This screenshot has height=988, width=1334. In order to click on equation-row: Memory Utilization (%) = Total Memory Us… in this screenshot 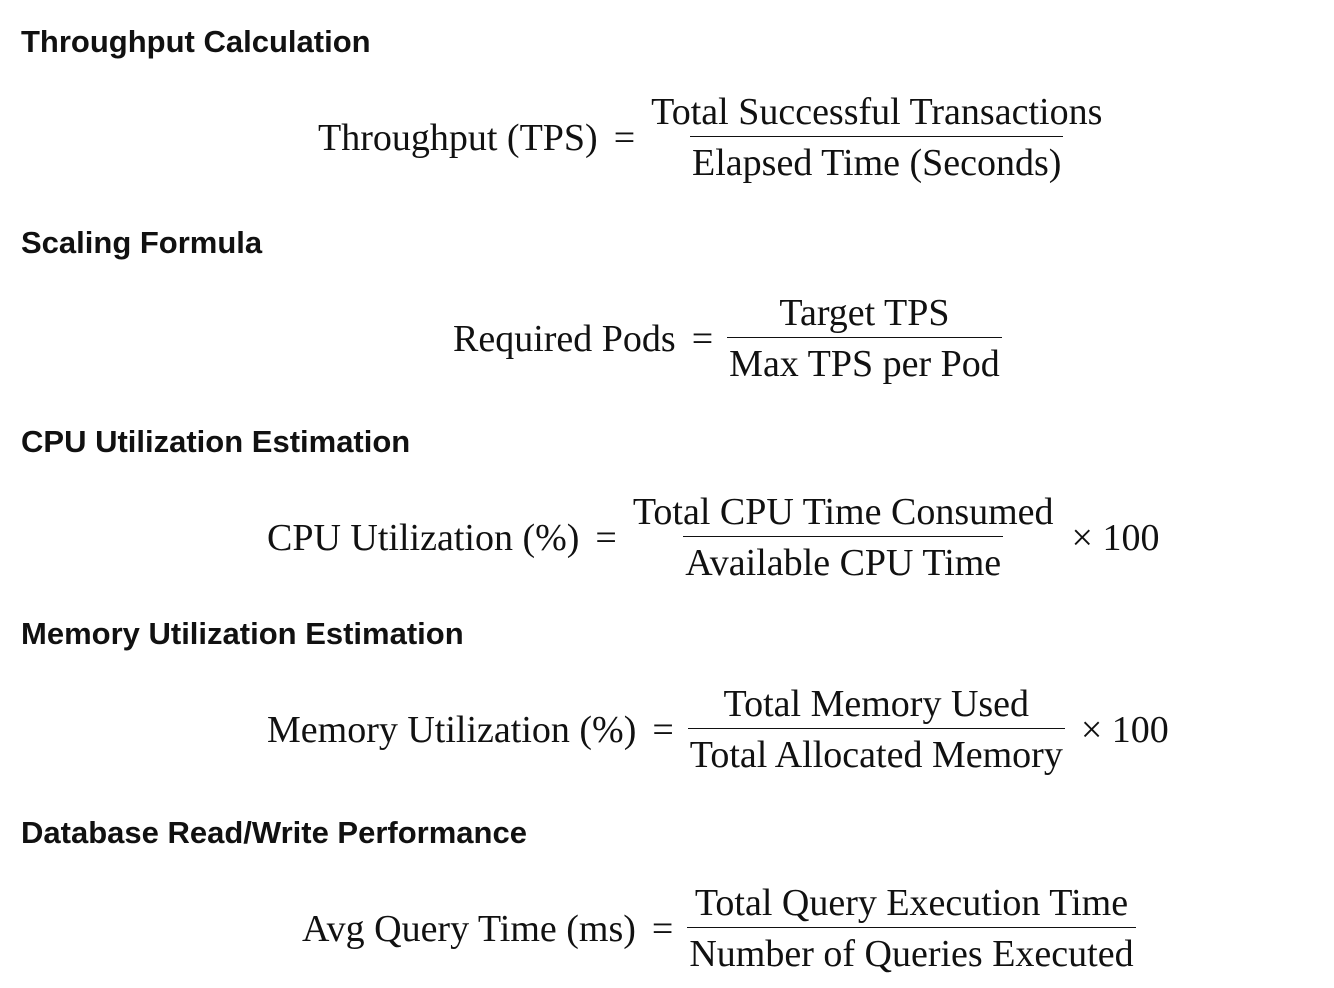, I will do `click(718, 729)`.